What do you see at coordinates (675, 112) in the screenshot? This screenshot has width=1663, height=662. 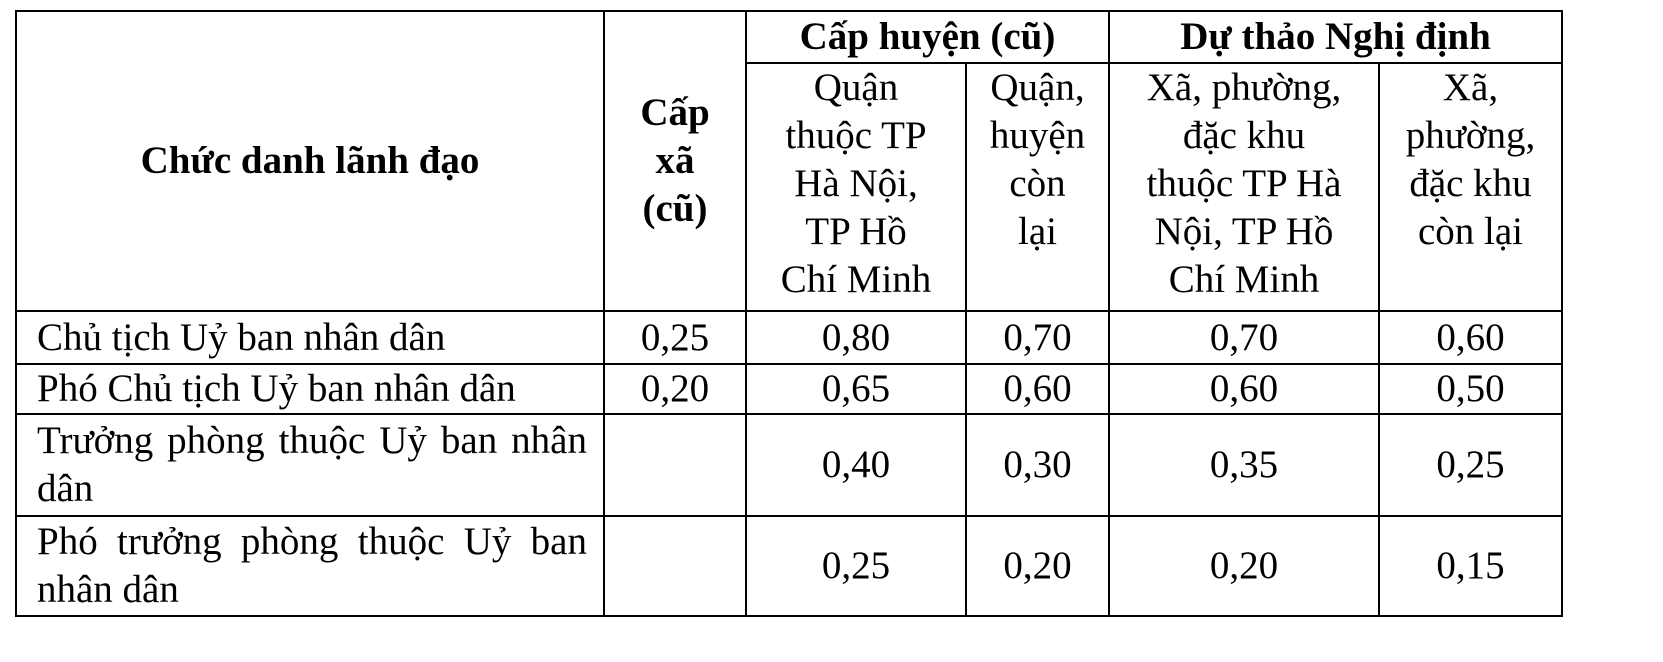 I see `header-line: Cấp` at bounding box center [675, 112].